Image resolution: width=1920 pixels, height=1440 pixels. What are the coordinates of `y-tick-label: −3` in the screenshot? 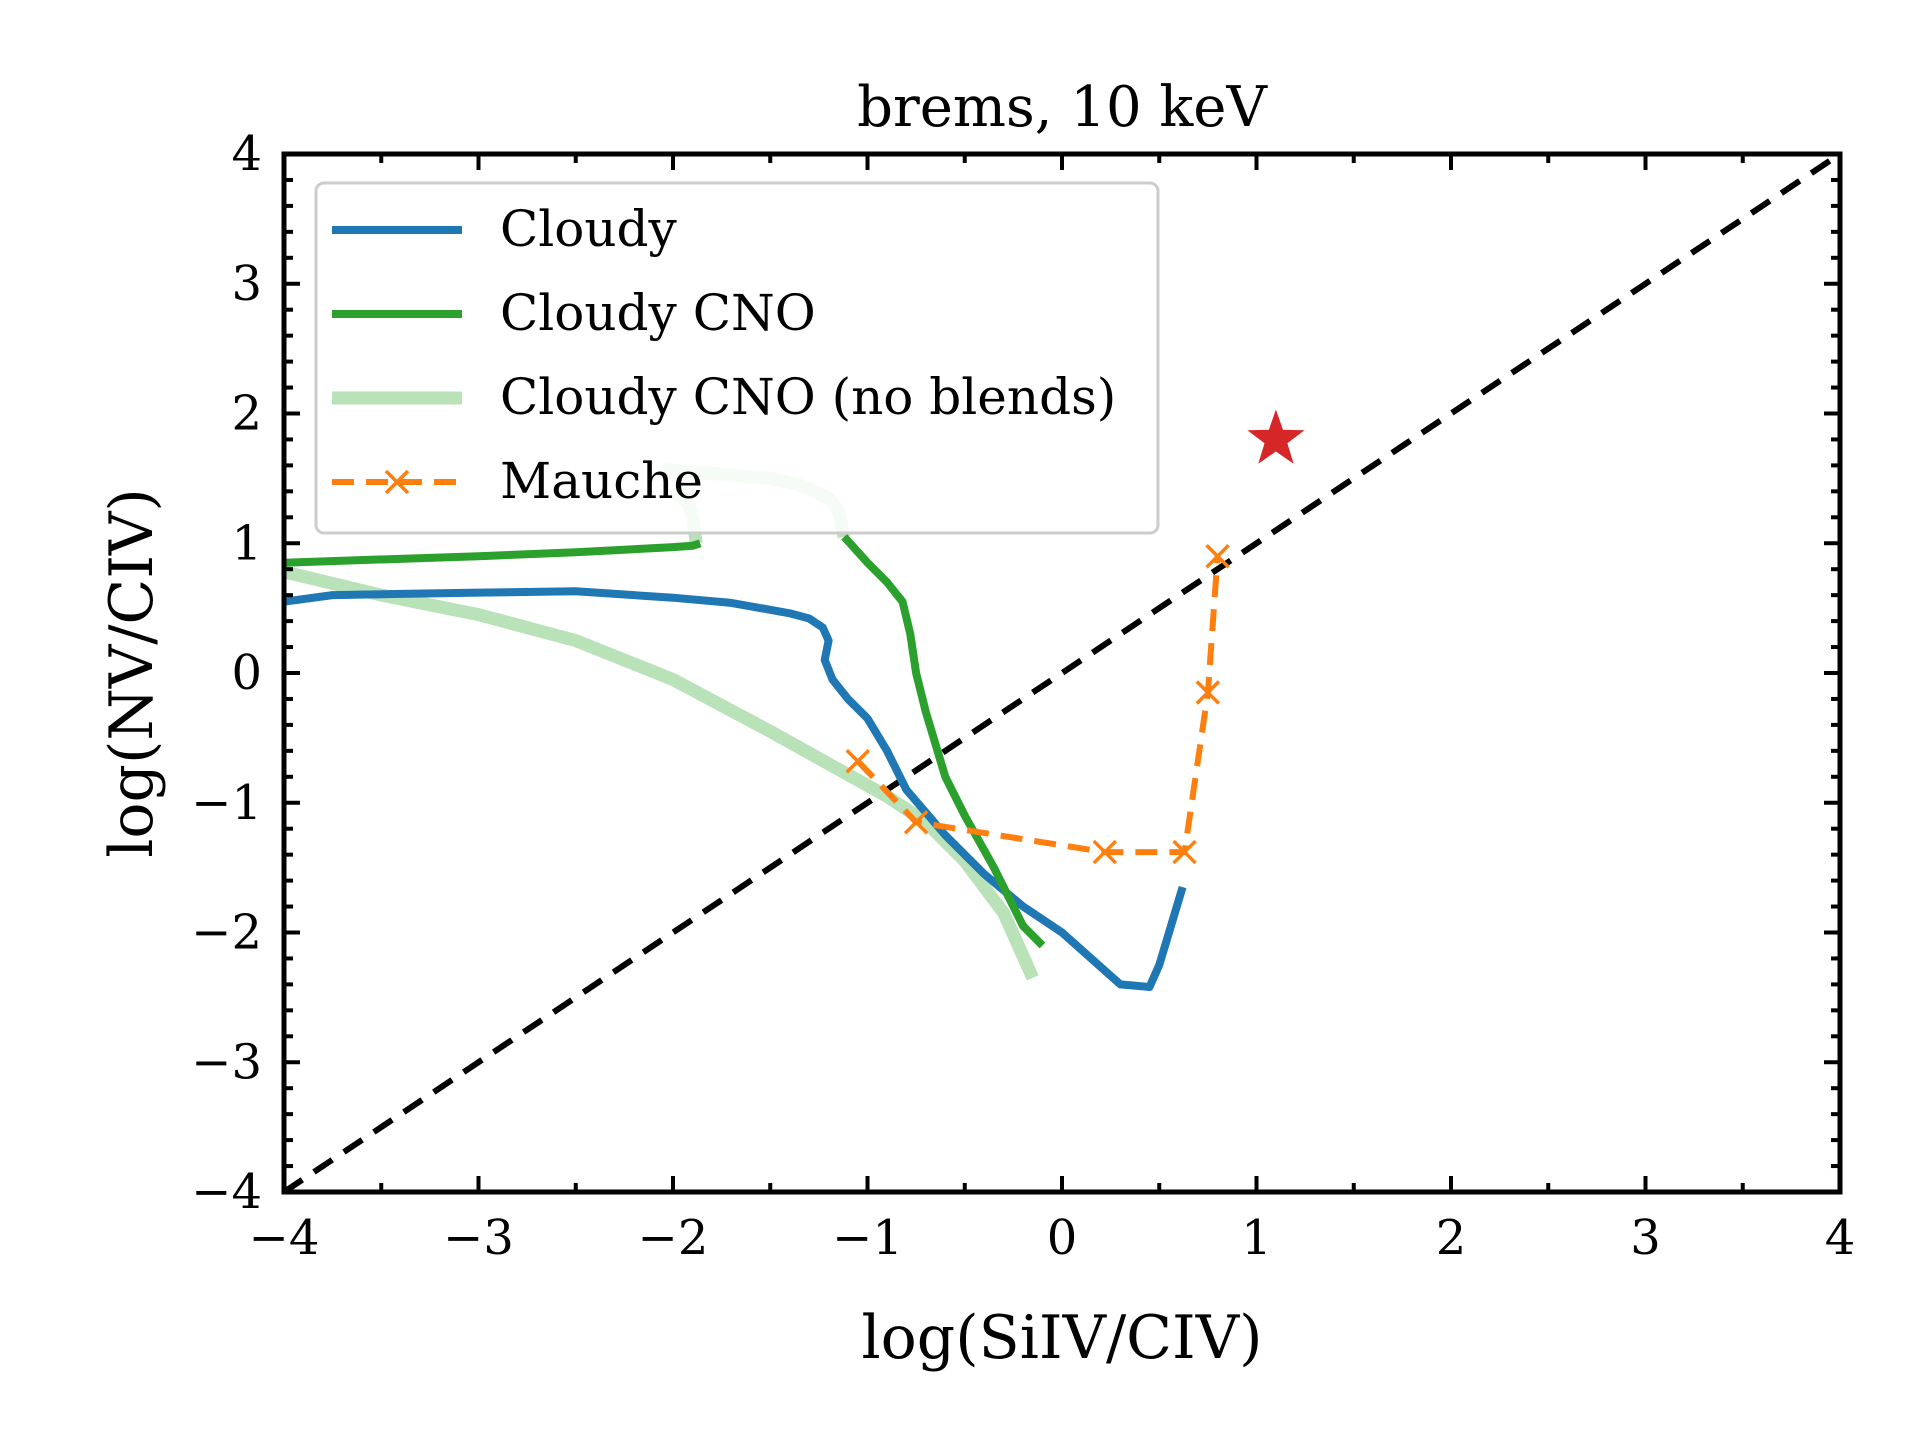 It's located at (226, 1062).